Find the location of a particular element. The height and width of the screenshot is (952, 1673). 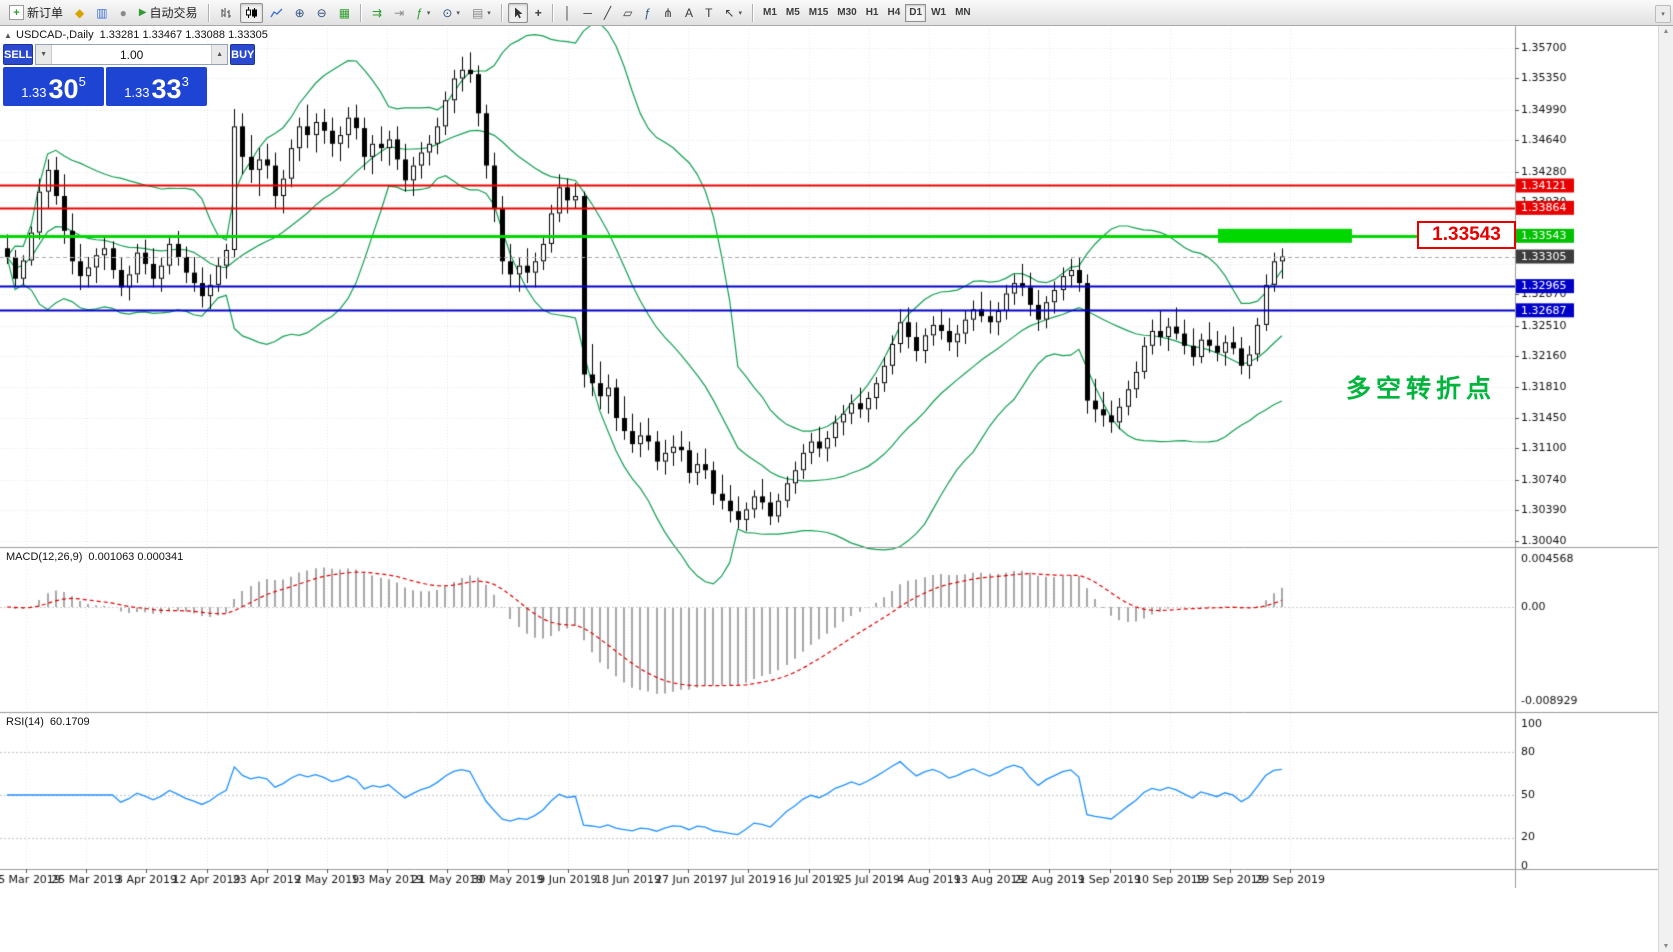

metaeditor-button: ◆ is located at coordinates (79, 13).